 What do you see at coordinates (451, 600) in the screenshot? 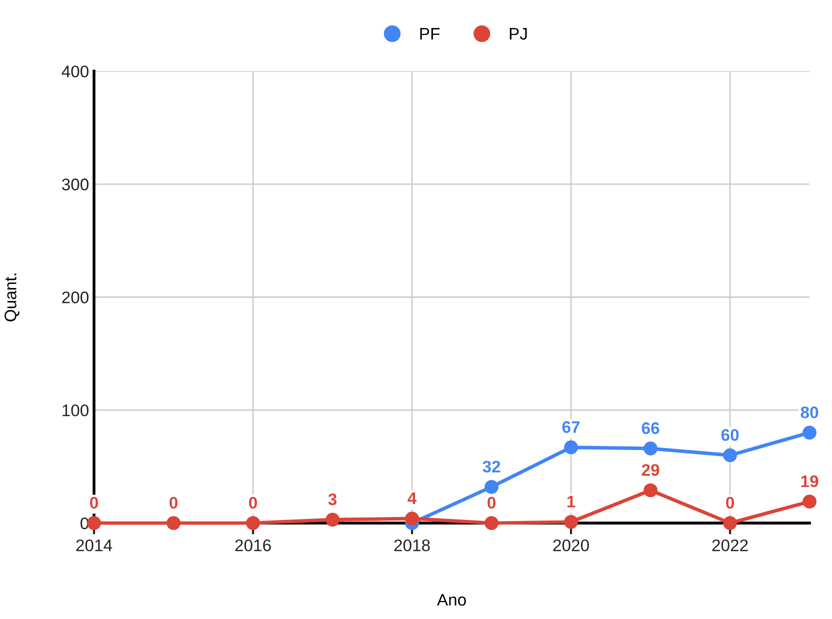
I see `x-axis-title: Ano` at bounding box center [451, 600].